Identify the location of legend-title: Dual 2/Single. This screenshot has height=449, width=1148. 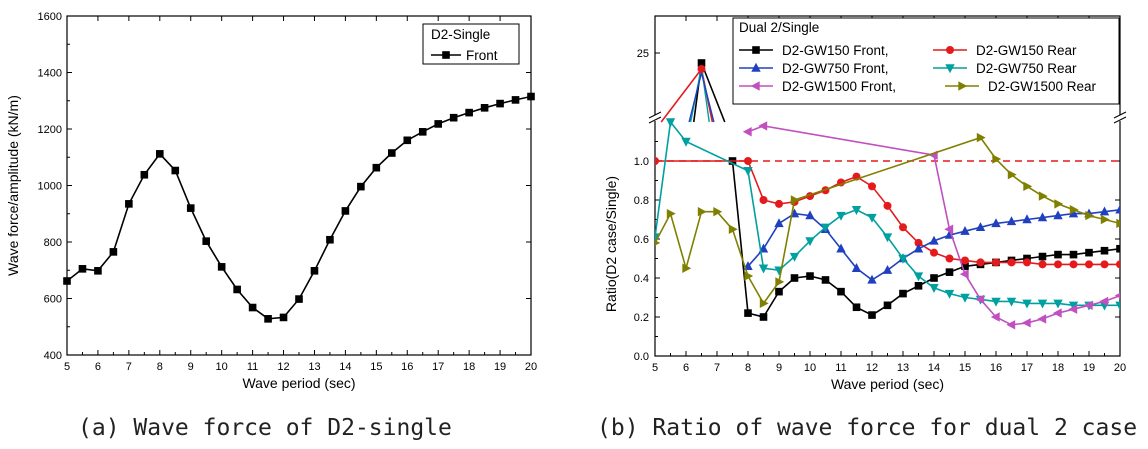
(779, 27).